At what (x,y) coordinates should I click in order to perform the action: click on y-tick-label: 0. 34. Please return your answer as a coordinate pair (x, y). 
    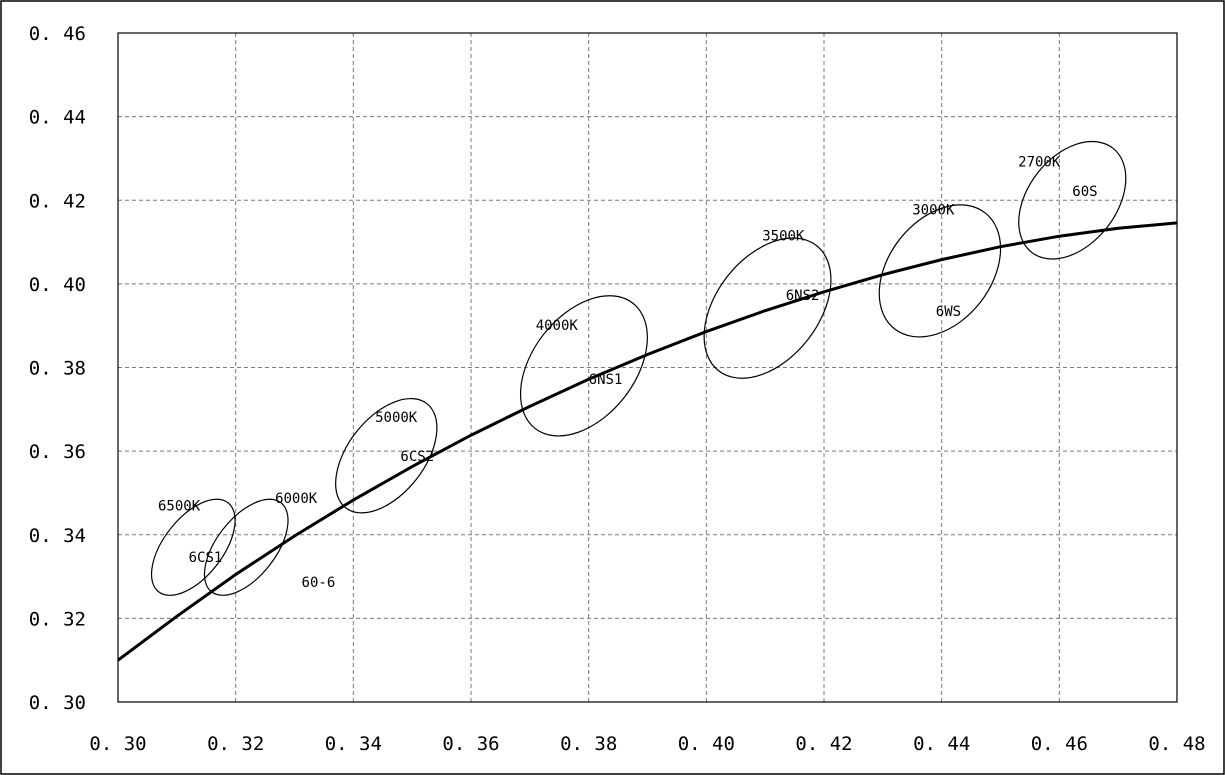
    Looking at the image, I should click on (57, 536).